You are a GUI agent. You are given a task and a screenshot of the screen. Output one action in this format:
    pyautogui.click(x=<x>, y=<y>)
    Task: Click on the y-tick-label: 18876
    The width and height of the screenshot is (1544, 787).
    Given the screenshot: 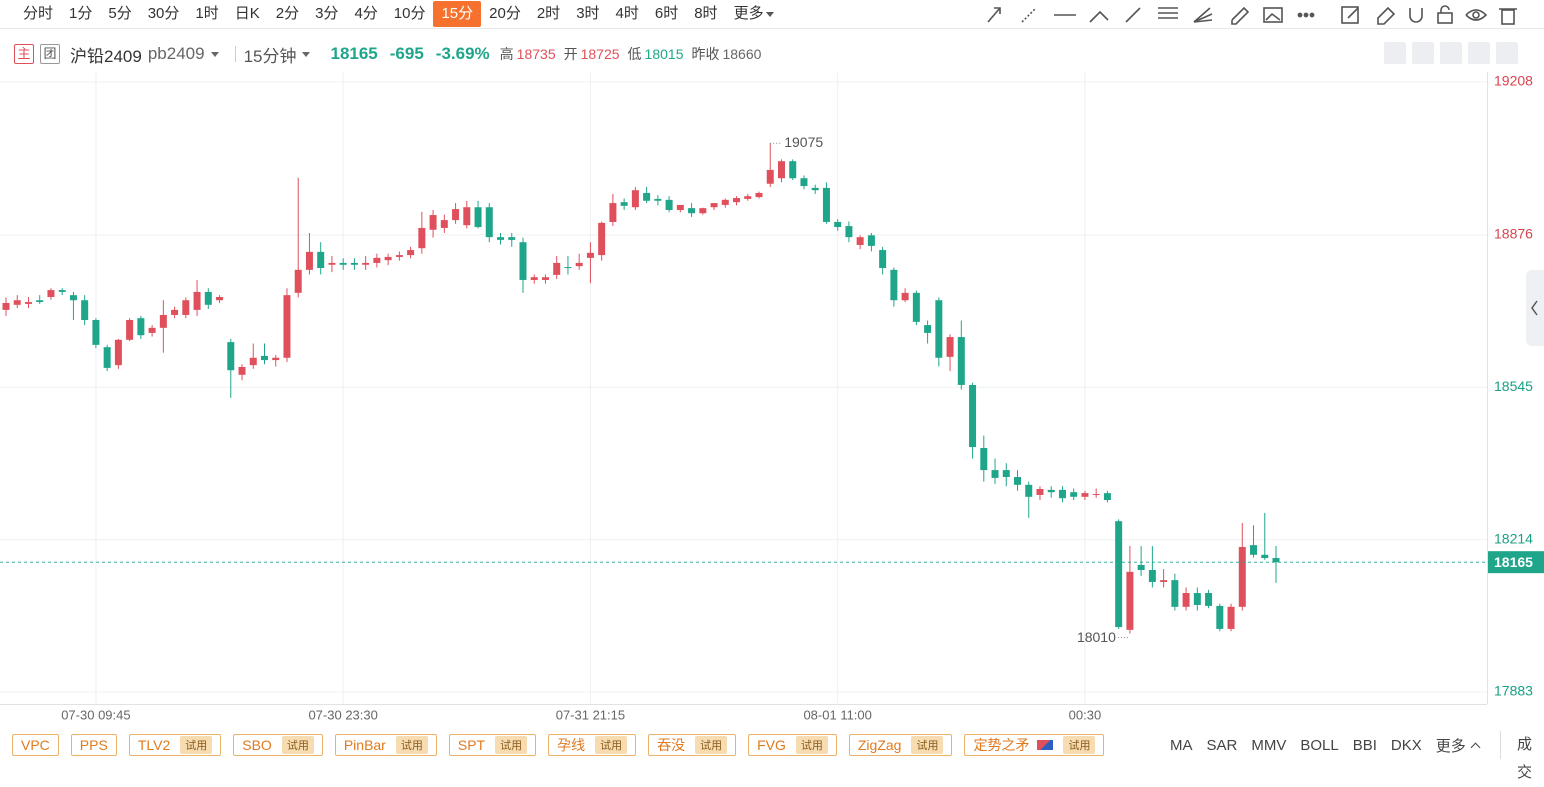 What is the action you would take?
    pyautogui.click(x=1513, y=234)
    